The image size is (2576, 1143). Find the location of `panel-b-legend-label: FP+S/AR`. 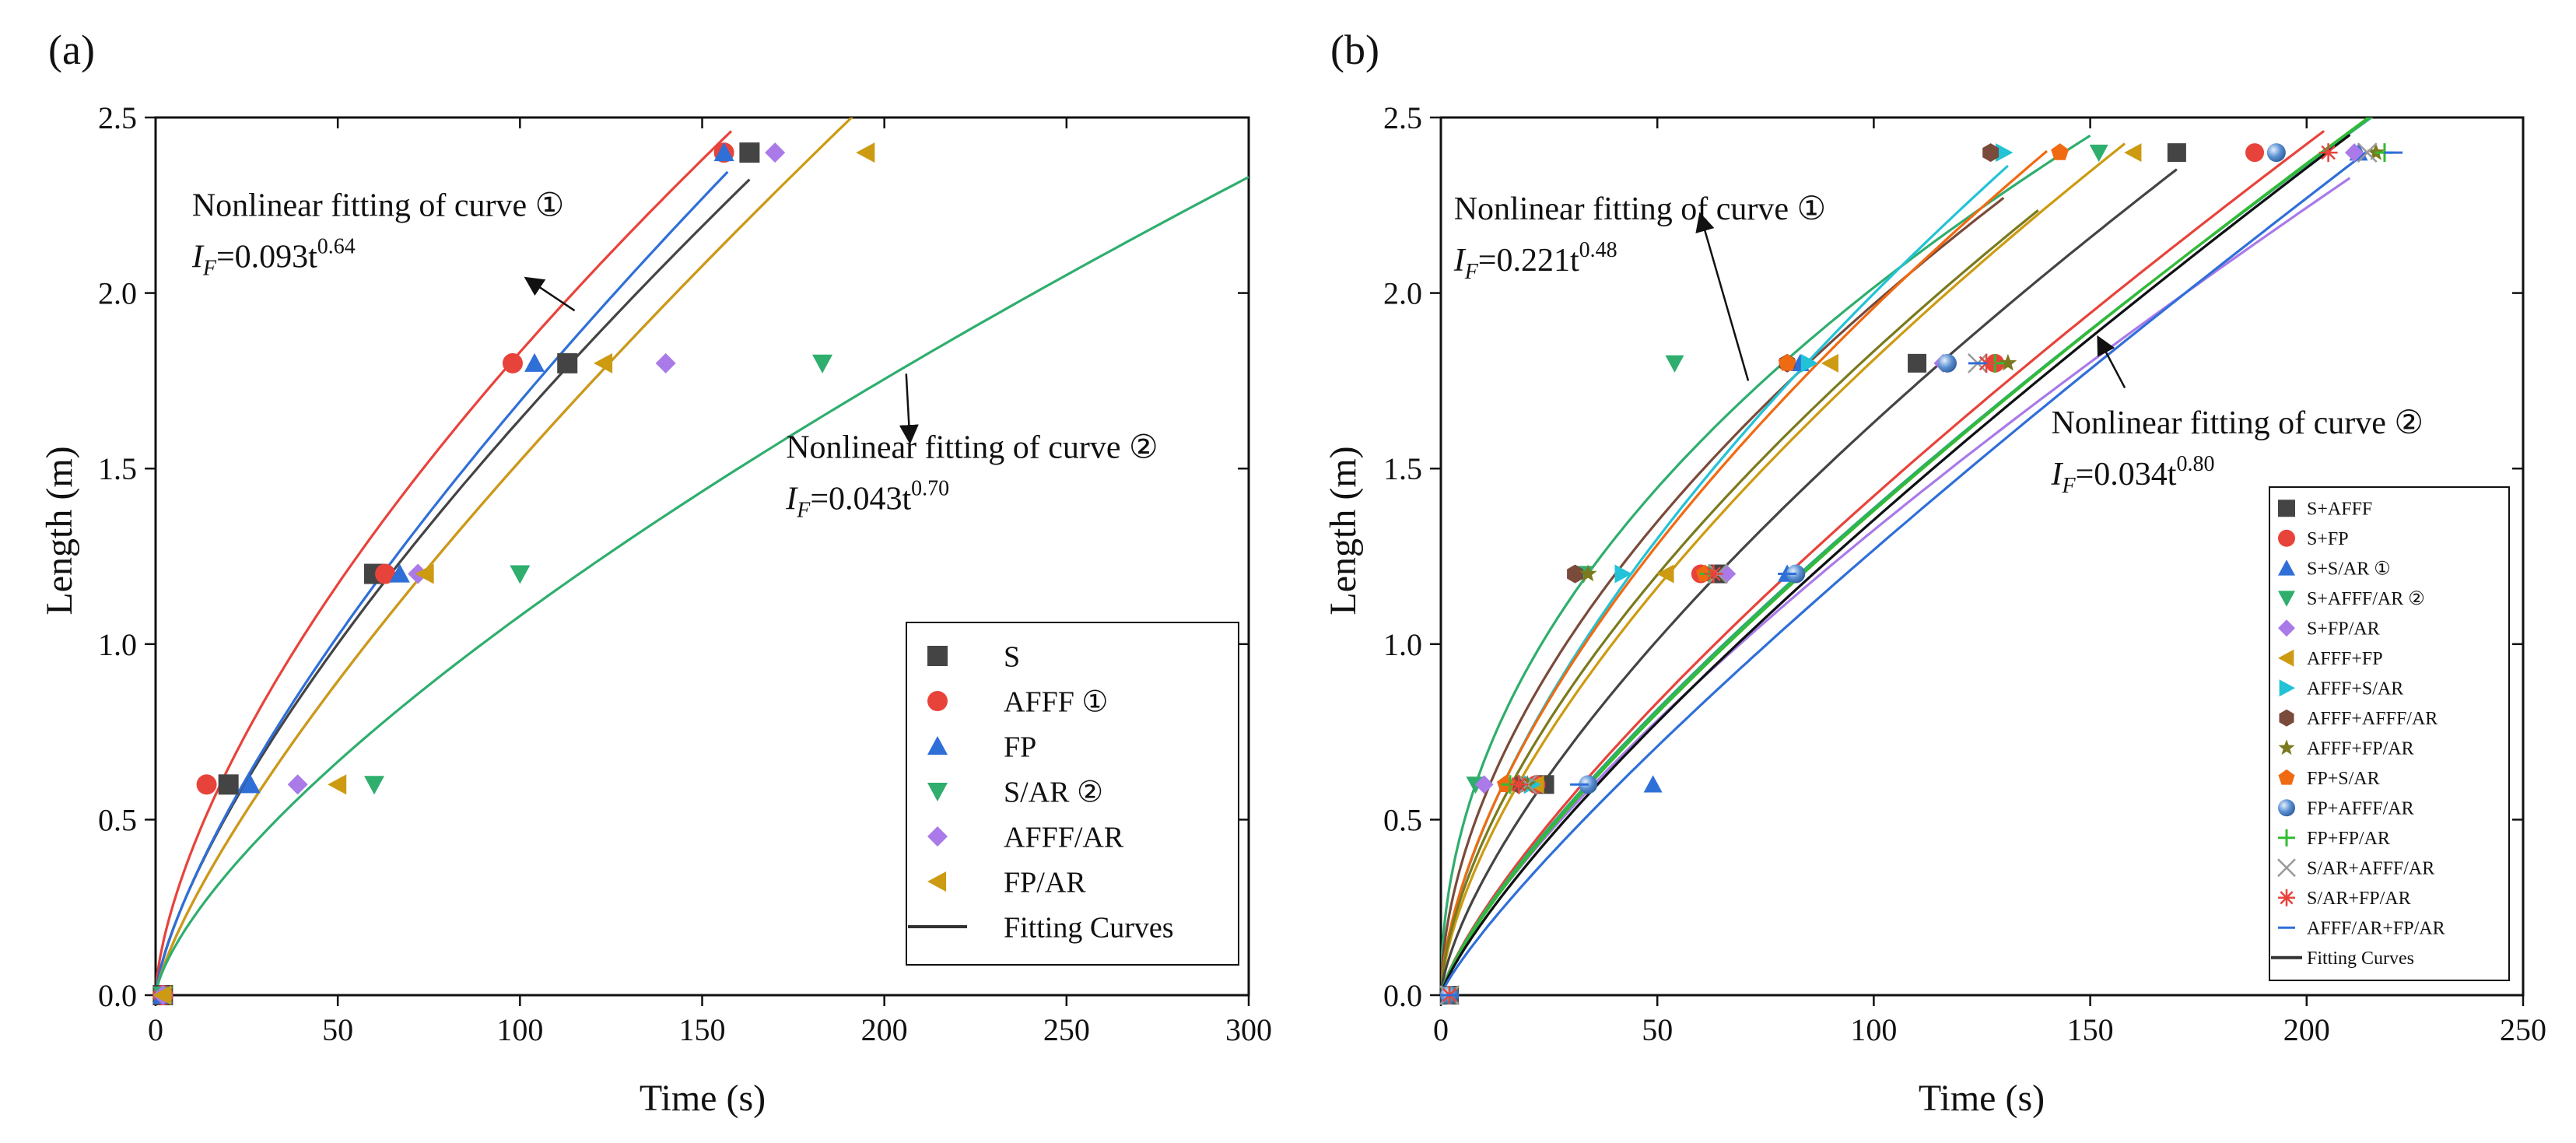

panel-b-legend-label: FP+S/AR is located at coordinates (2343, 779).